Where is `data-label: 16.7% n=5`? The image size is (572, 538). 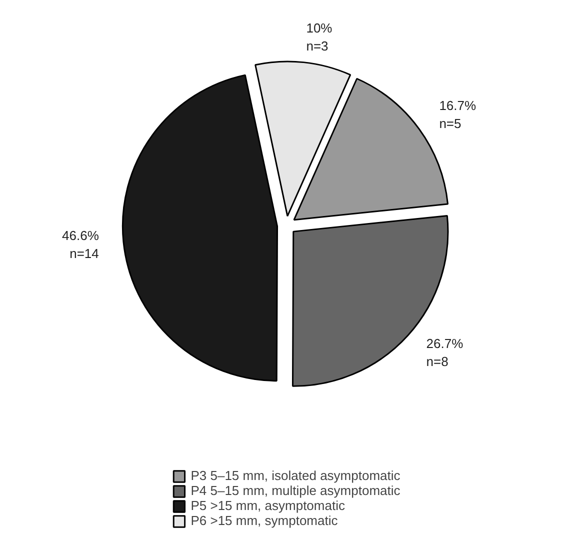 data-label: 16.7% n=5 is located at coordinates (458, 114).